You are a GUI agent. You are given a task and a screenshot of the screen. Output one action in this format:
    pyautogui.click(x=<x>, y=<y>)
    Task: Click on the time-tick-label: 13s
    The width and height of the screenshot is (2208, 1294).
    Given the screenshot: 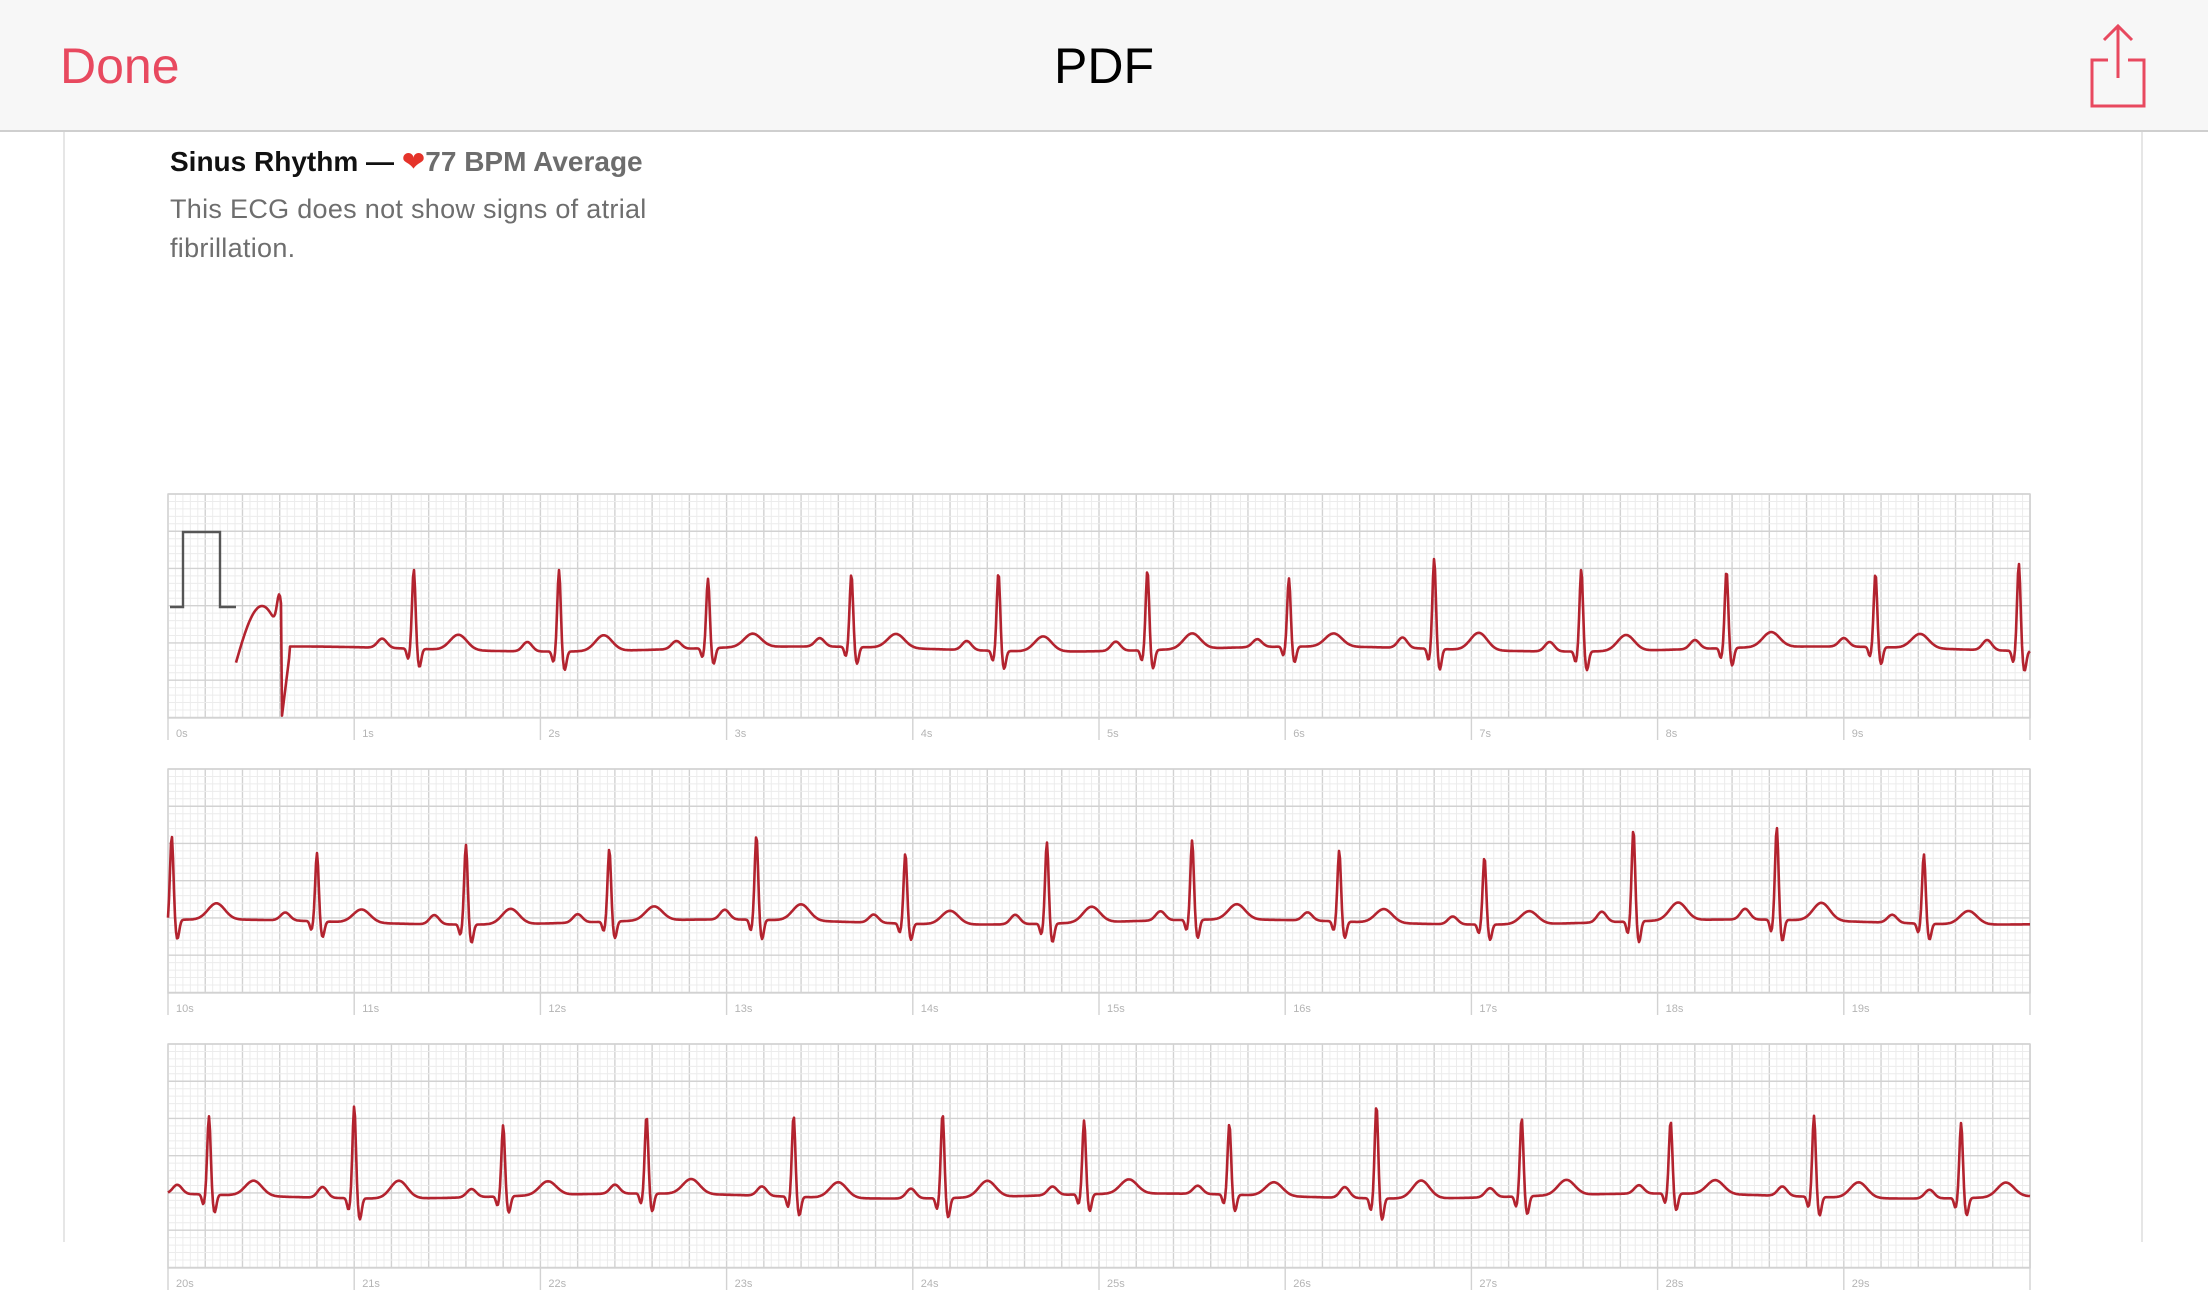 What is the action you would take?
    pyautogui.click(x=744, y=1009)
    